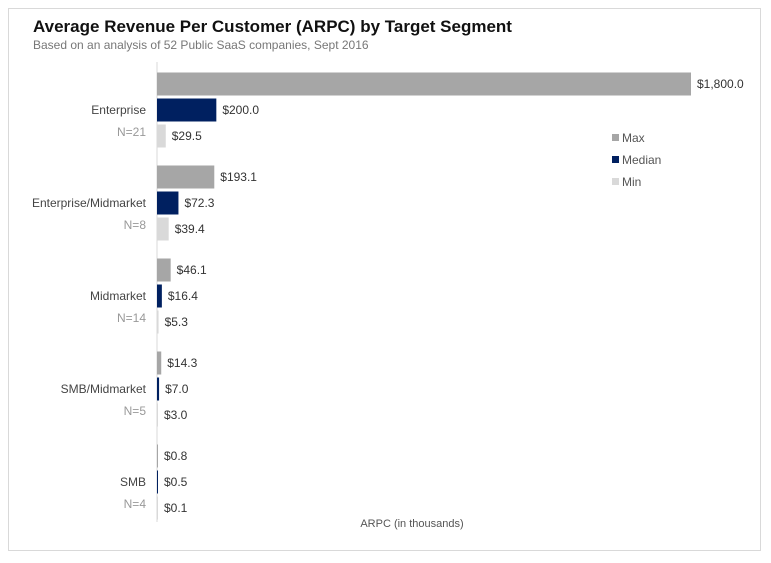  Describe the element at coordinates (176, 508) in the screenshot. I see `data-label: $0.1` at that location.